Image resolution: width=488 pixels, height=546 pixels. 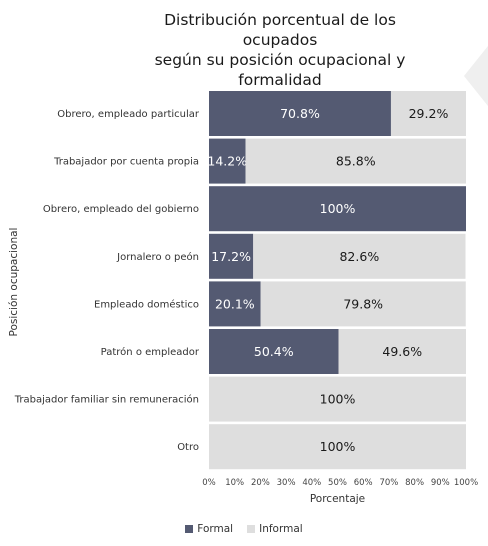 What do you see at coordinates (128, 114) in the screenshot?
I see `category-label-obrero-empleado-particular: Obrero, empleado particular` at bounding box center [128, 114].